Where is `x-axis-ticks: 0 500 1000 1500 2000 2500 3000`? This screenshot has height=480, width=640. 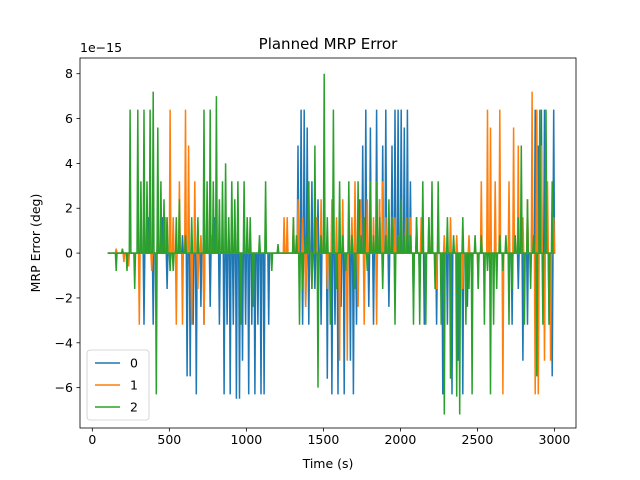
x-axis-ticks: 0 500 1000 1500 2000 2500 3000 is located at coordinates (329, 437).